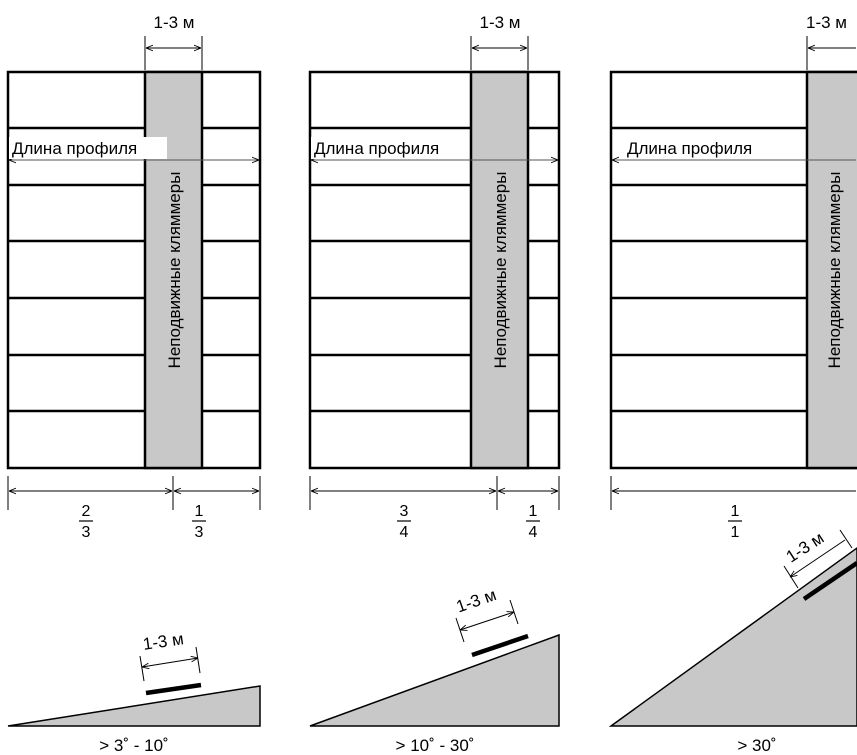 The height and width of the screenshot is (755, 857). What do you see at coordinates (199, 511) in the screenshot?
I see `fraction-right-num-1: 1` at bounding box center [199, 511].